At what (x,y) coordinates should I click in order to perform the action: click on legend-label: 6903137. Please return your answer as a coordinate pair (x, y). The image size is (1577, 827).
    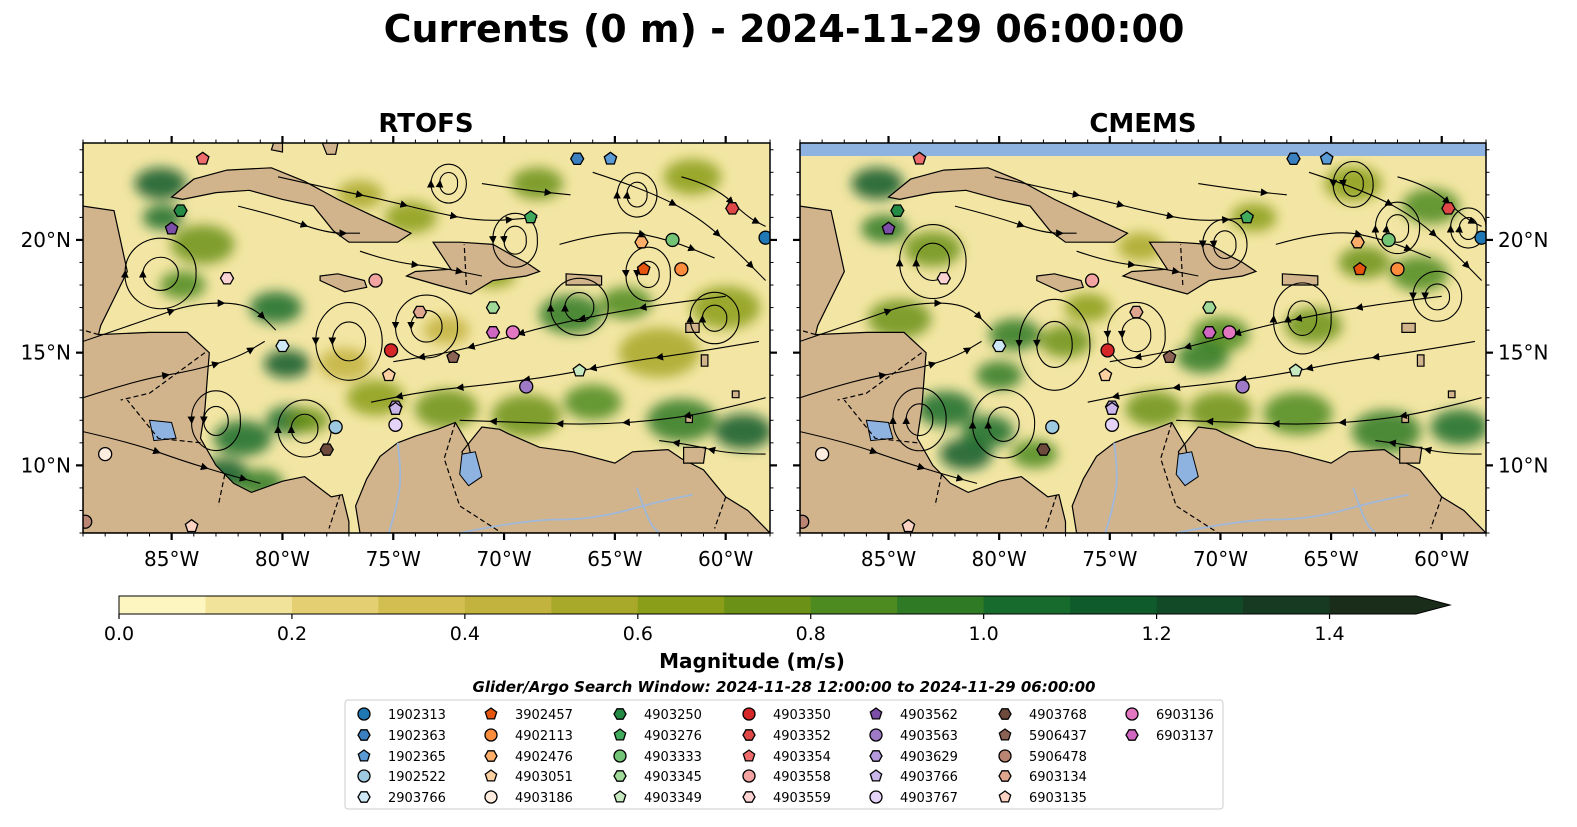
    Looking at the image, I should click on (1185, 736).